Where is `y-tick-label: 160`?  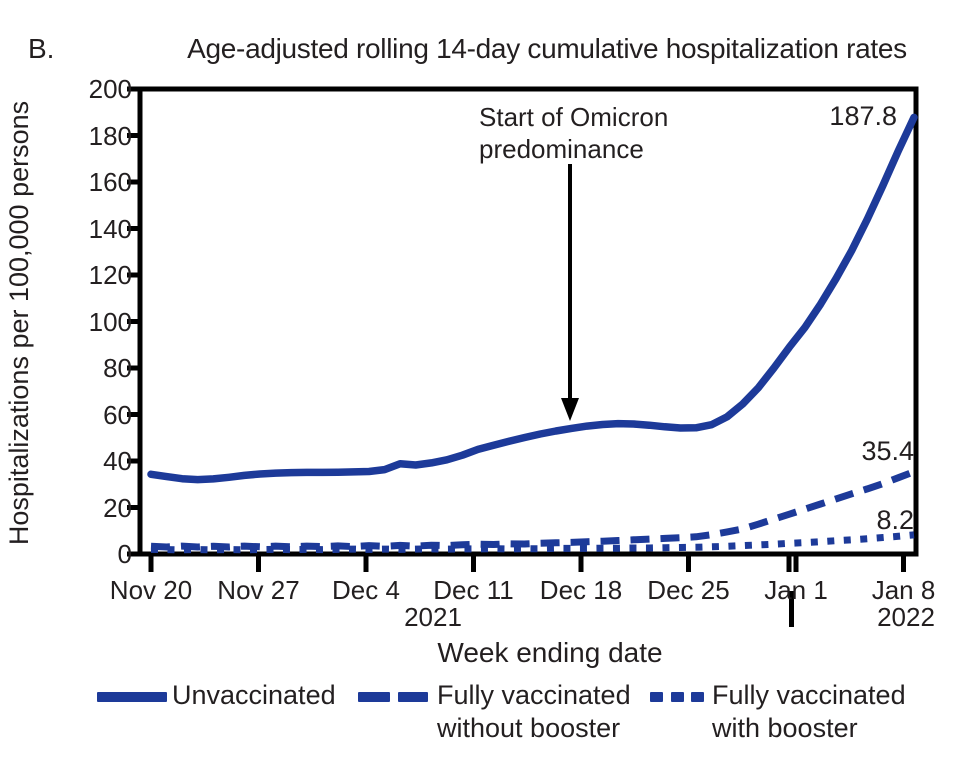
y-tick-label: 160 is located at coordinates (110, 182).